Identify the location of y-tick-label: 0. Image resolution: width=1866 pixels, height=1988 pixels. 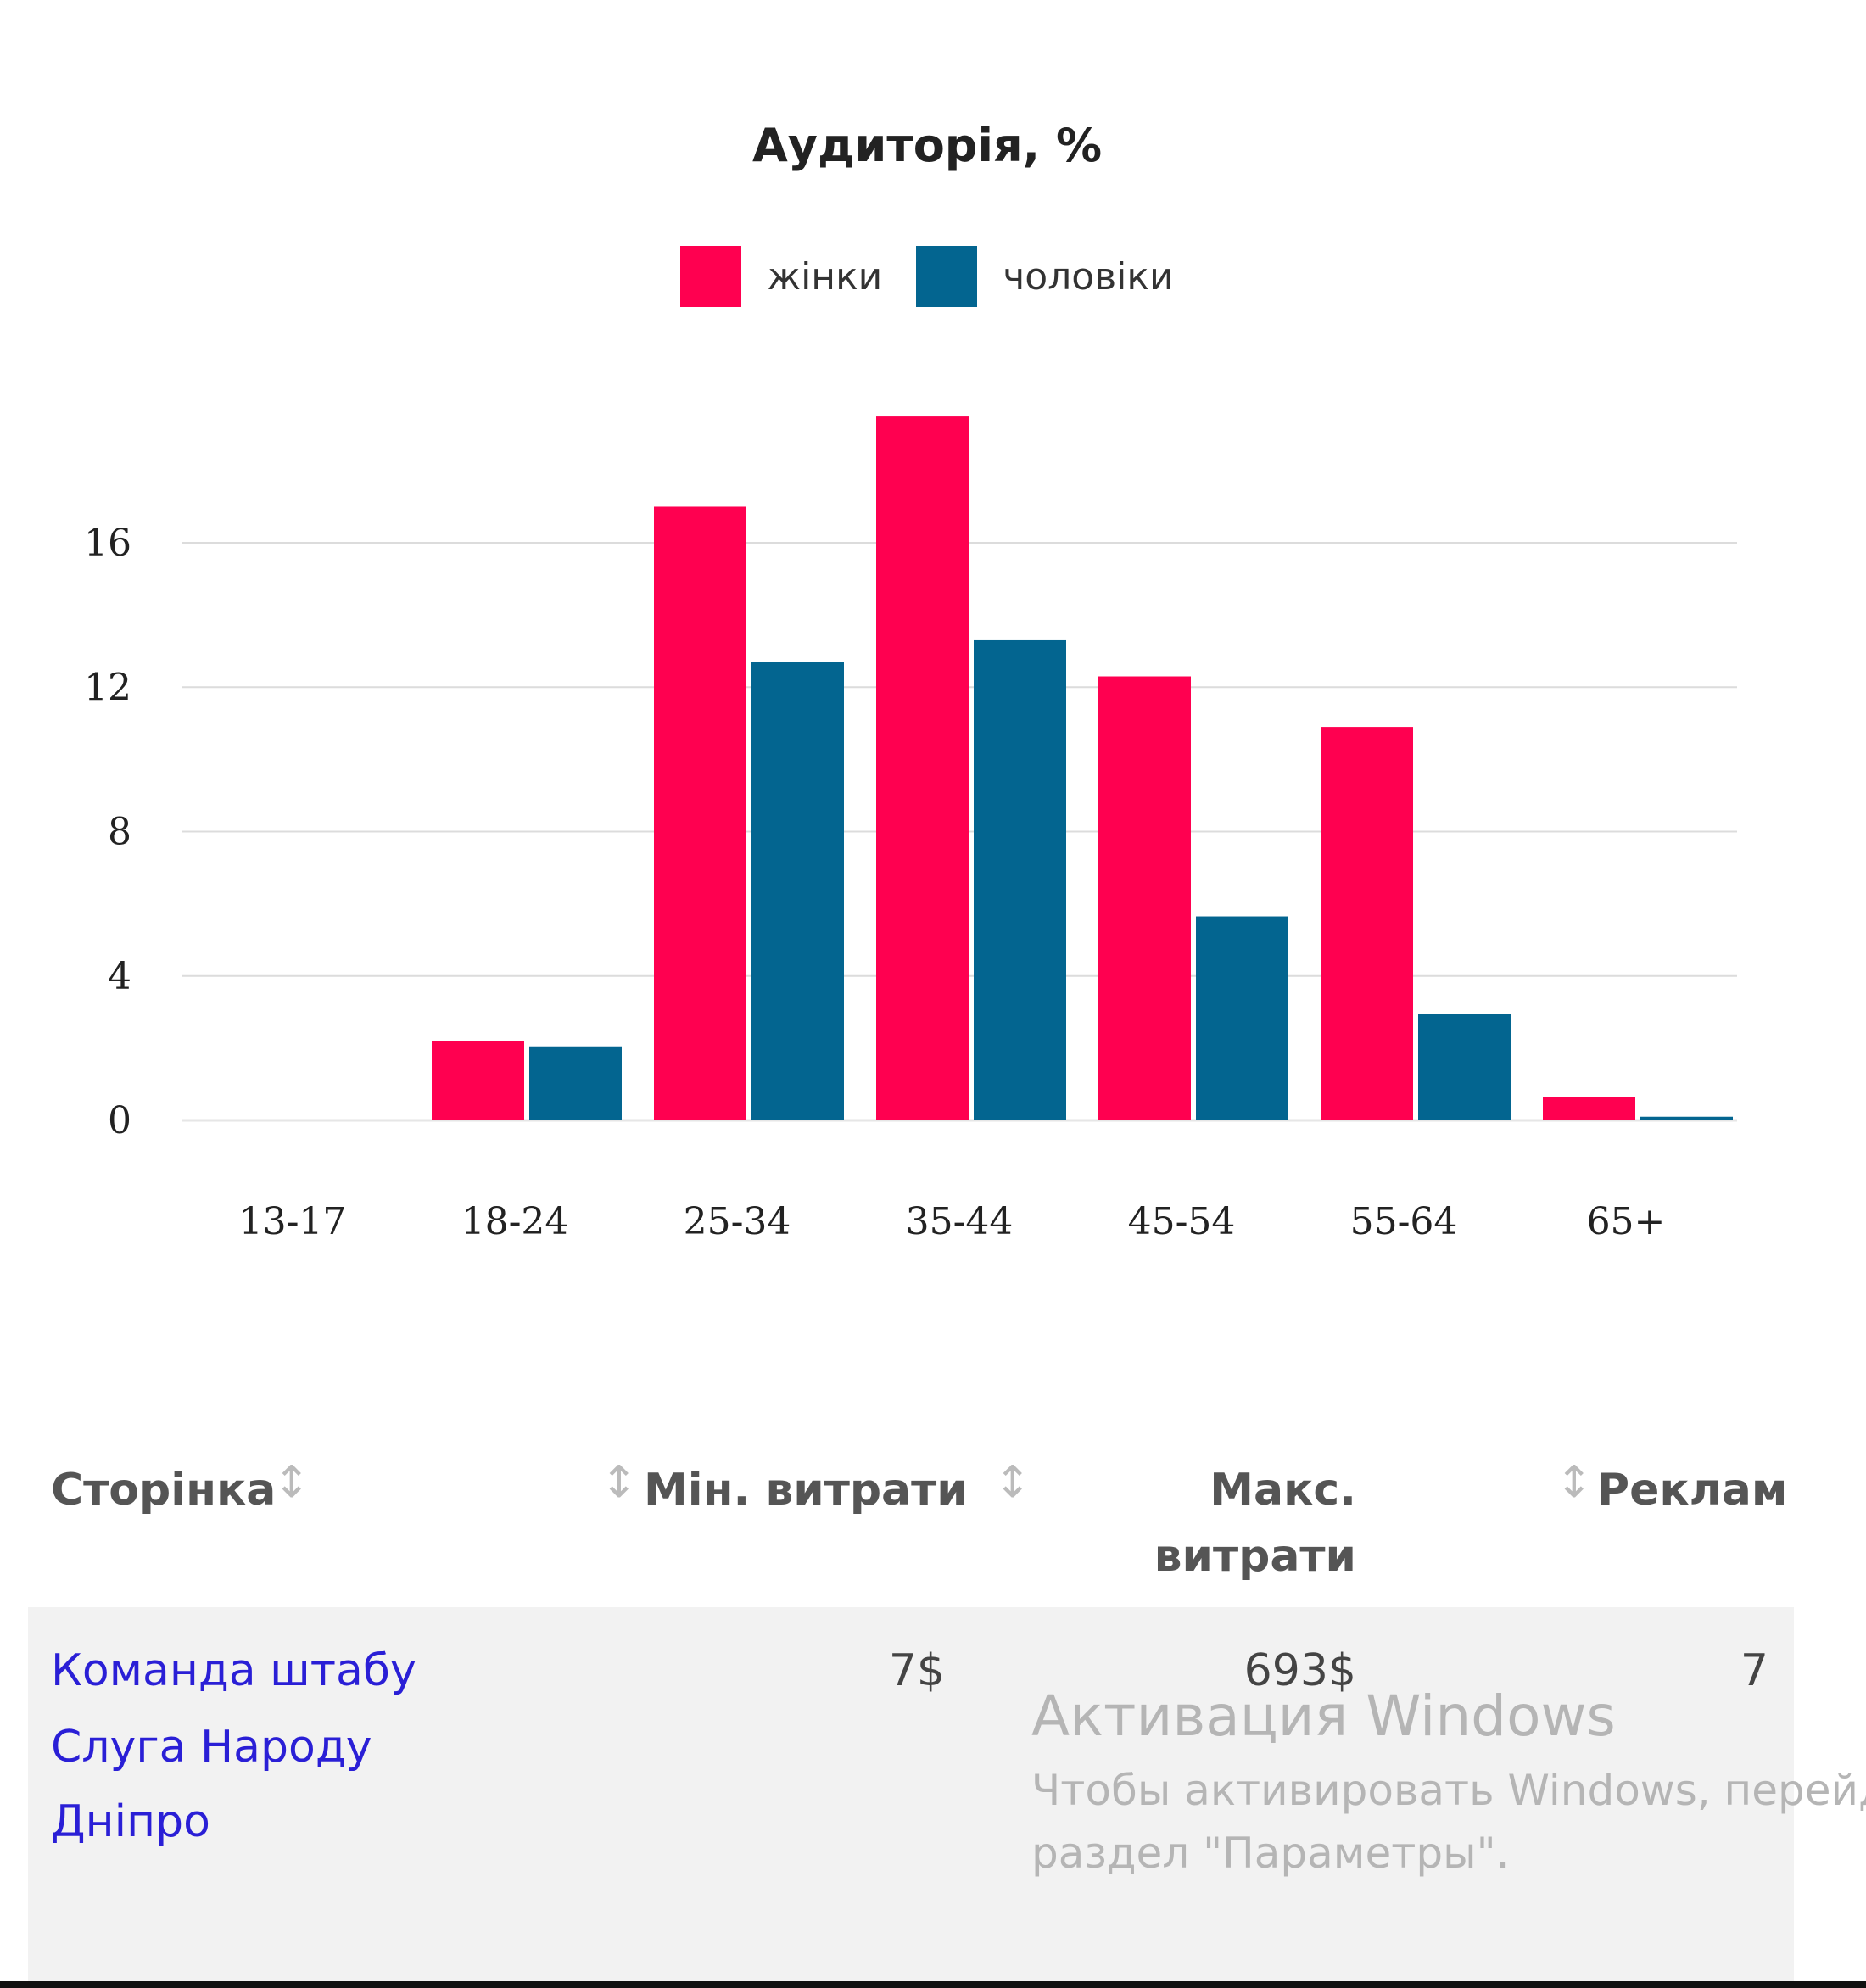
(119, 1120).